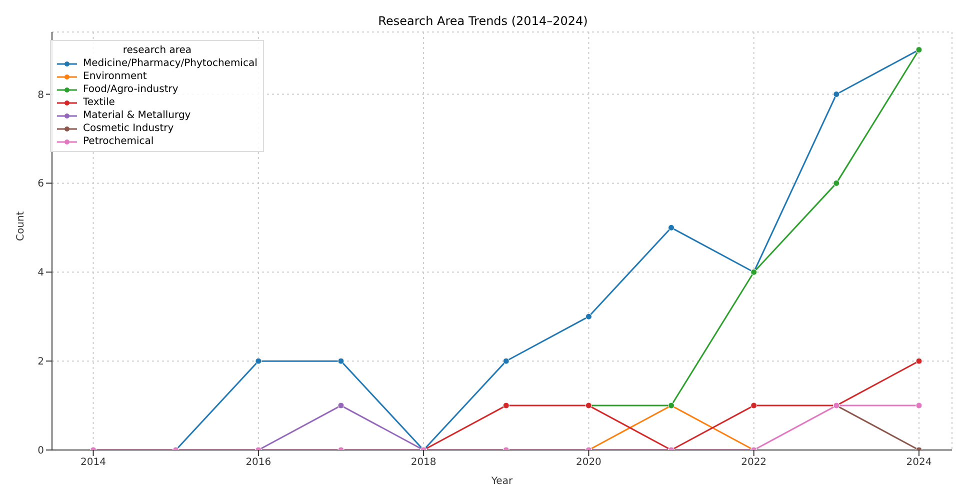 This screenshot has width=967, height=501. I want to click on x-tick-label: 2014, so click(93, 462).